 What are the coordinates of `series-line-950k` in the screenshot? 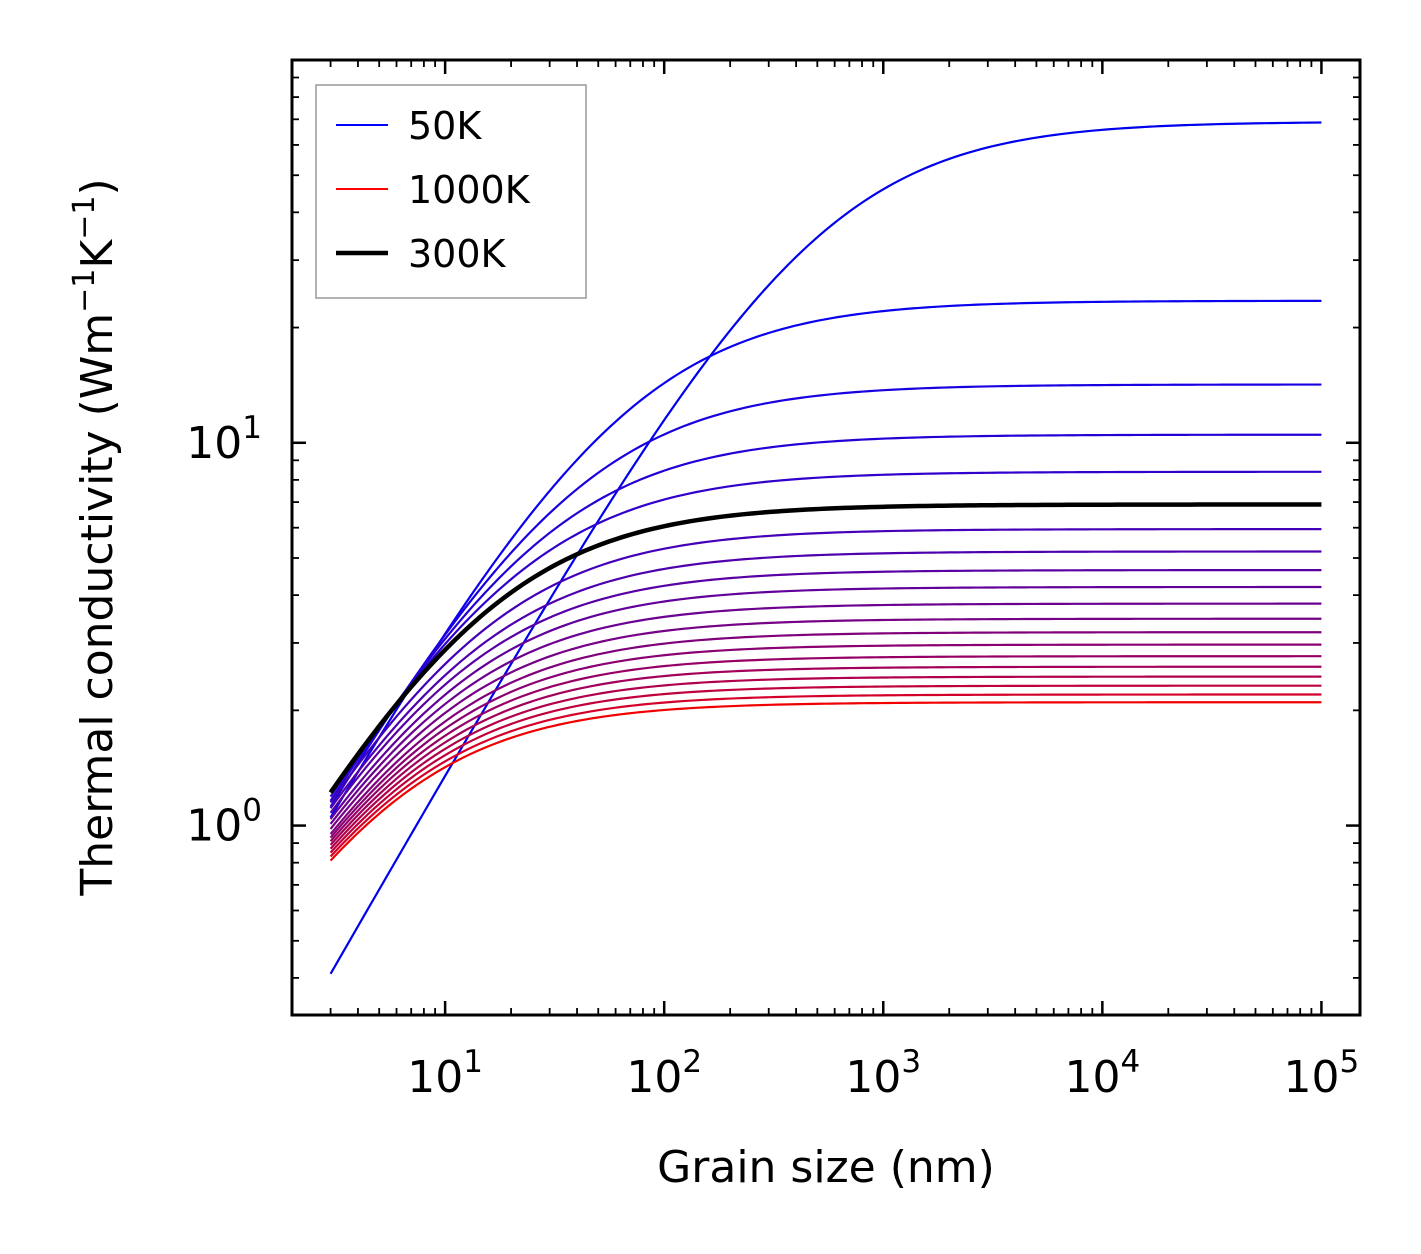 It's located at (825, 775).